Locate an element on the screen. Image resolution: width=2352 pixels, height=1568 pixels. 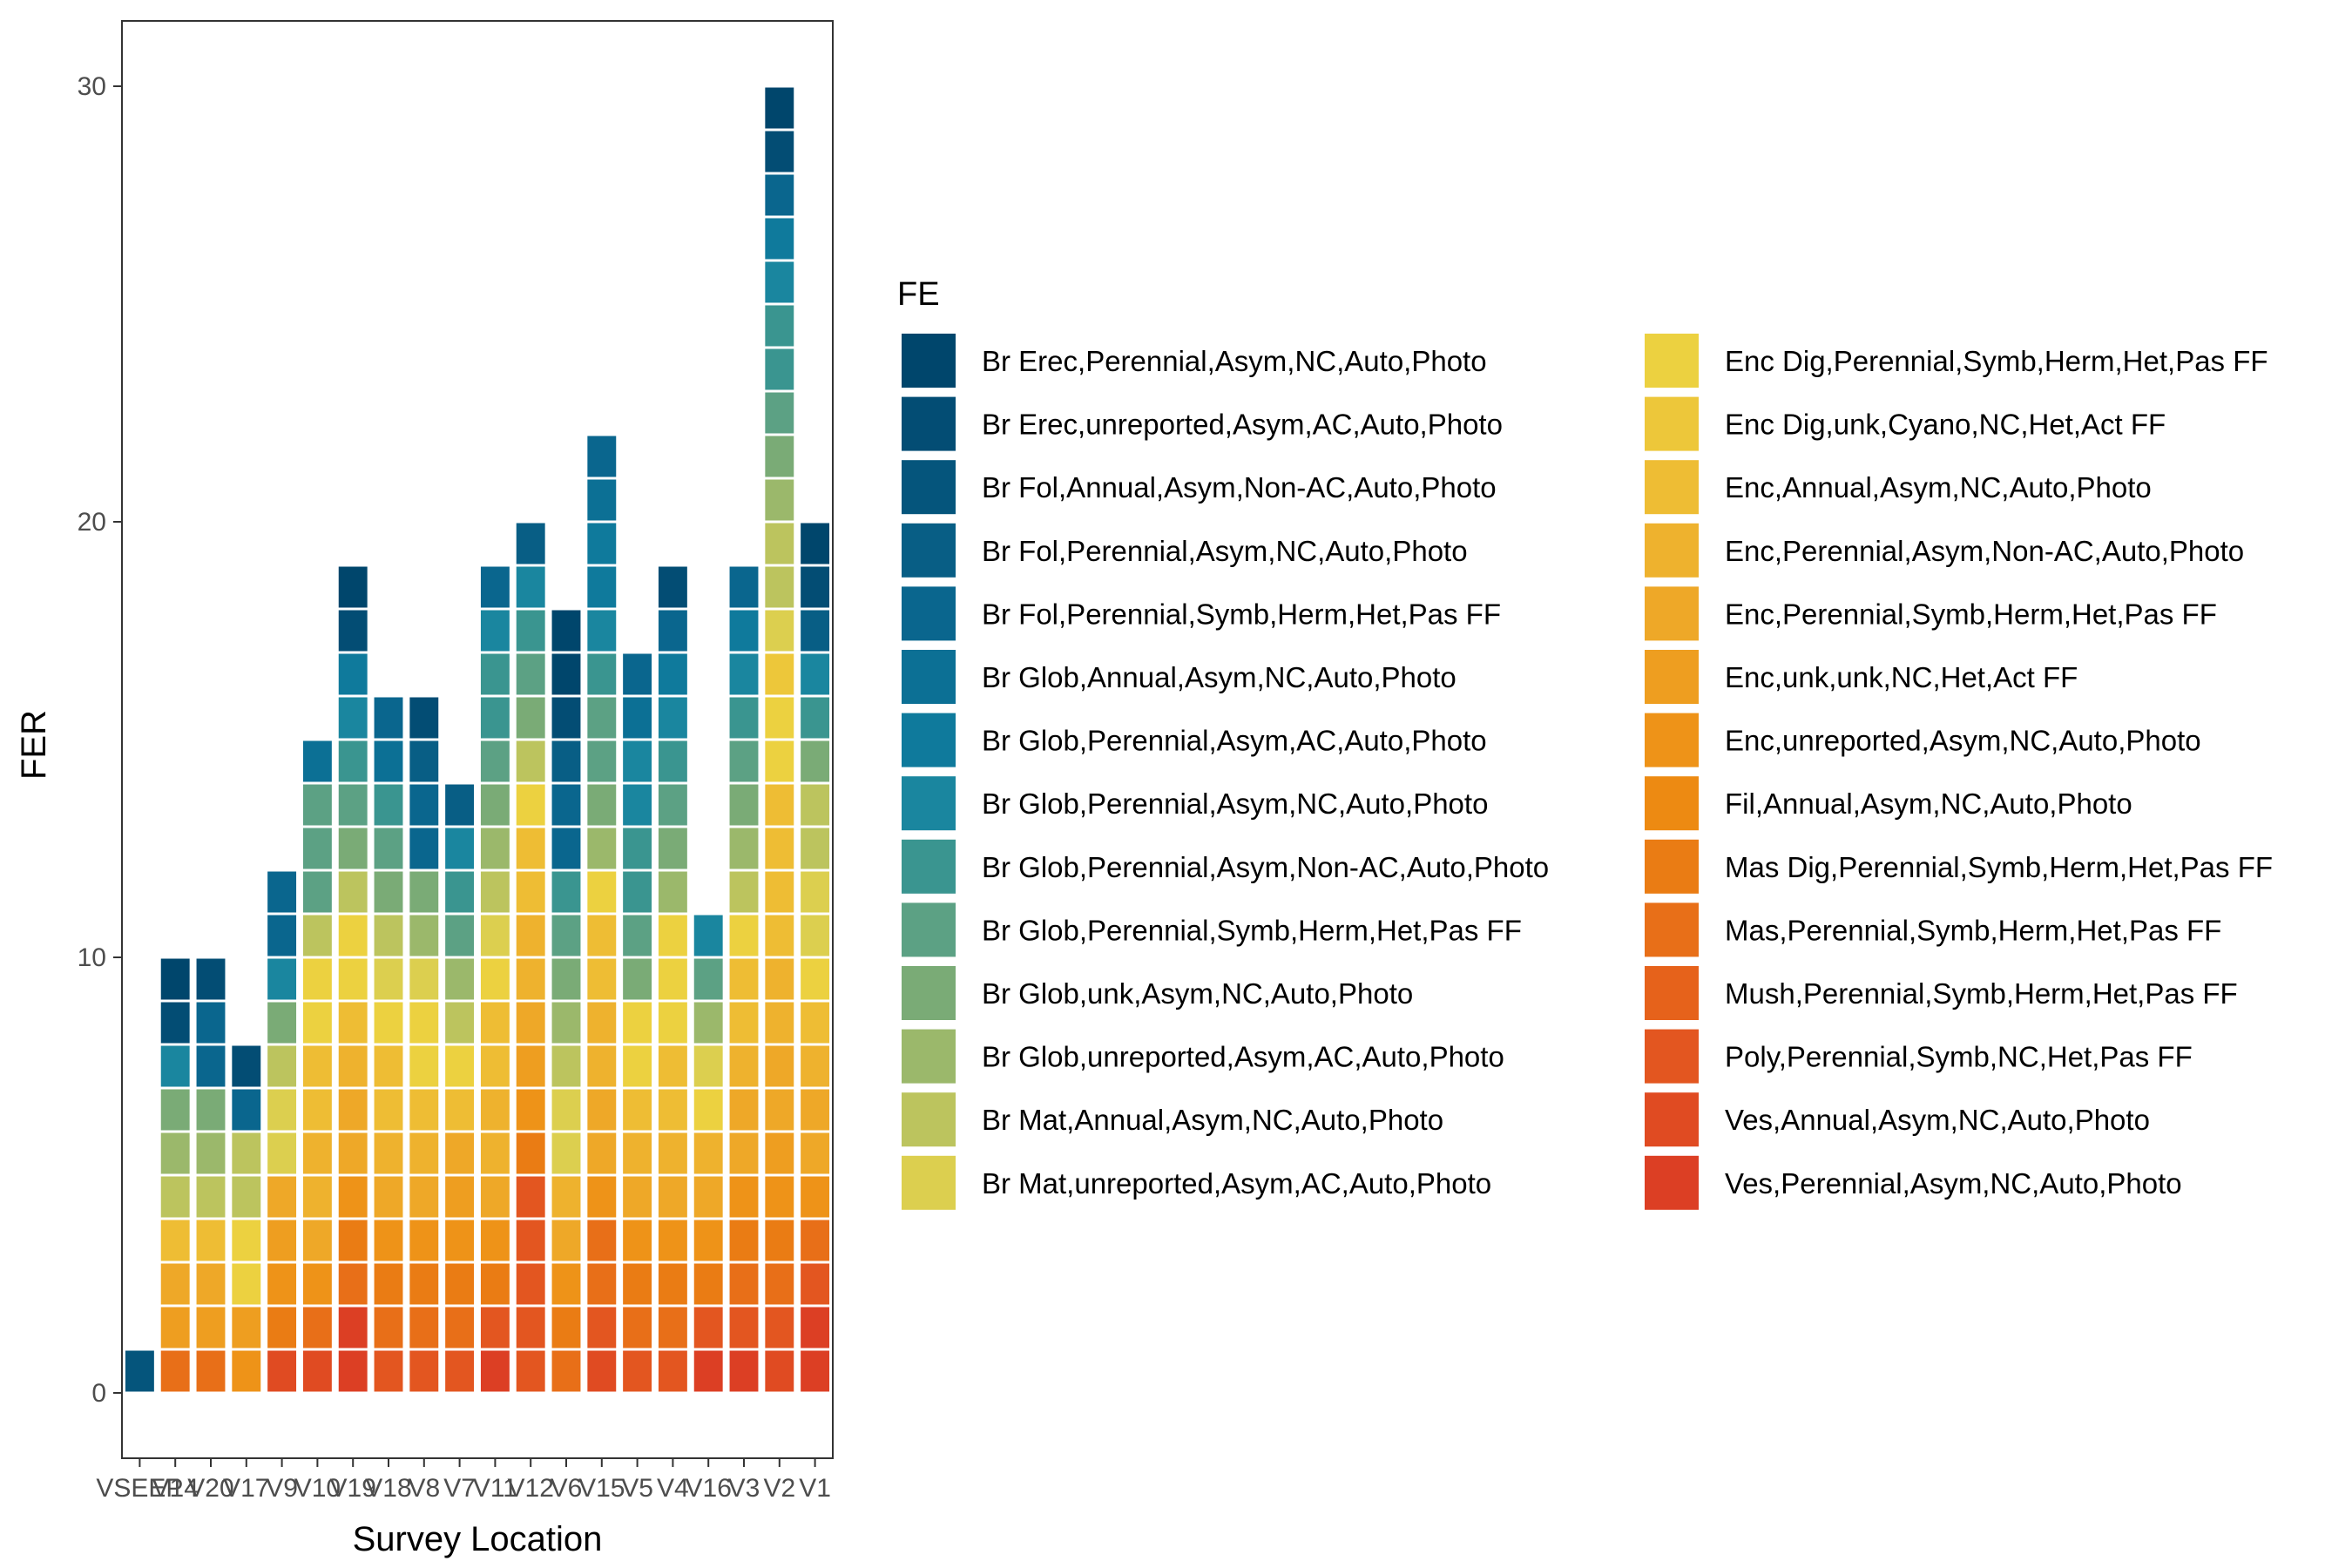
x-tick-label: V17 is located at coordinates (246, 1488).